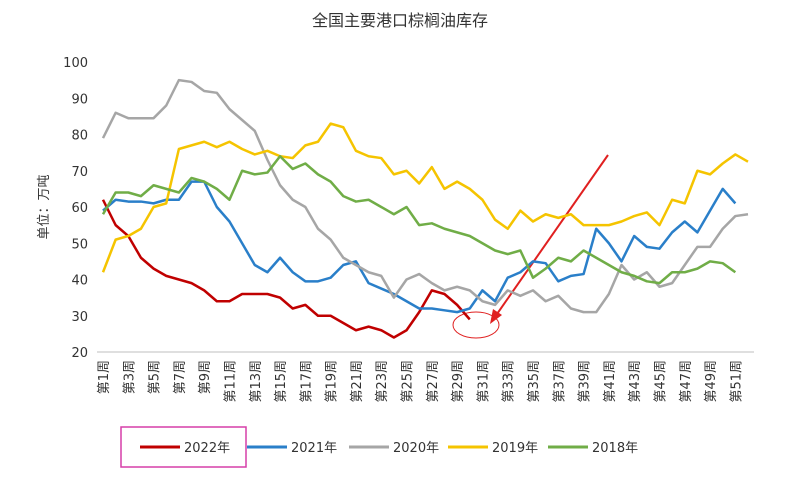 The width and height of the screenshot is (788, 484). What do you see at coordinates (75, 63) in the screenshot?
I see `y-tick-label: 100` at bounding box center [75, 63].